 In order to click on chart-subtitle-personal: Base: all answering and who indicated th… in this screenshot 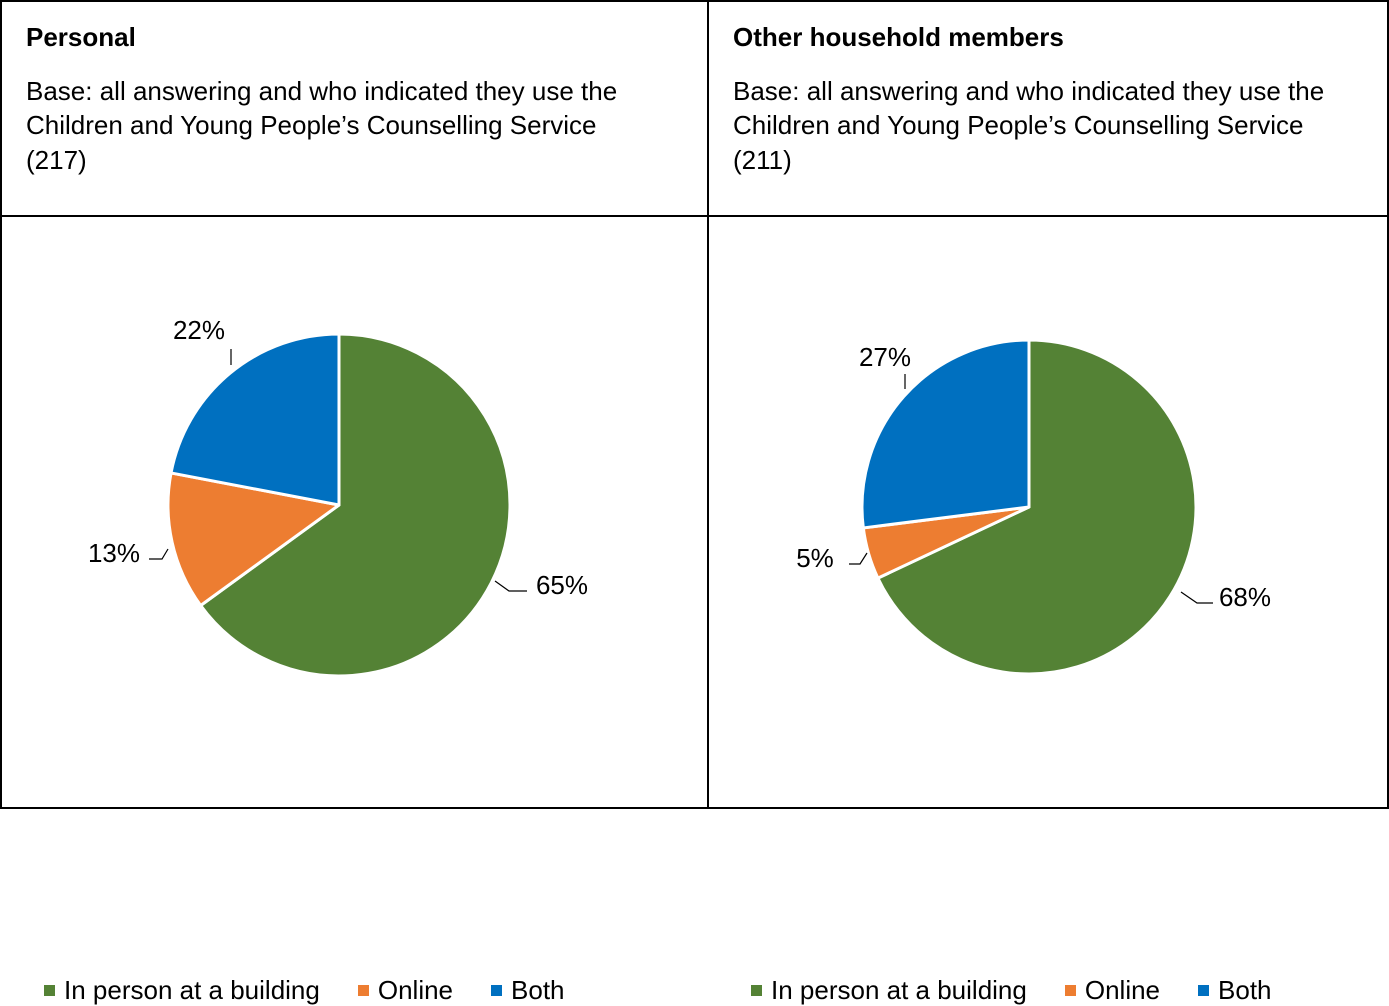, I will do `click(322, 125)`.